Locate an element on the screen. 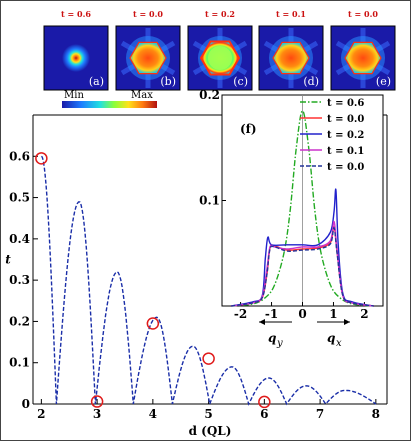  inset-x-tick-label: -2 is located at coordinates (240, 314).